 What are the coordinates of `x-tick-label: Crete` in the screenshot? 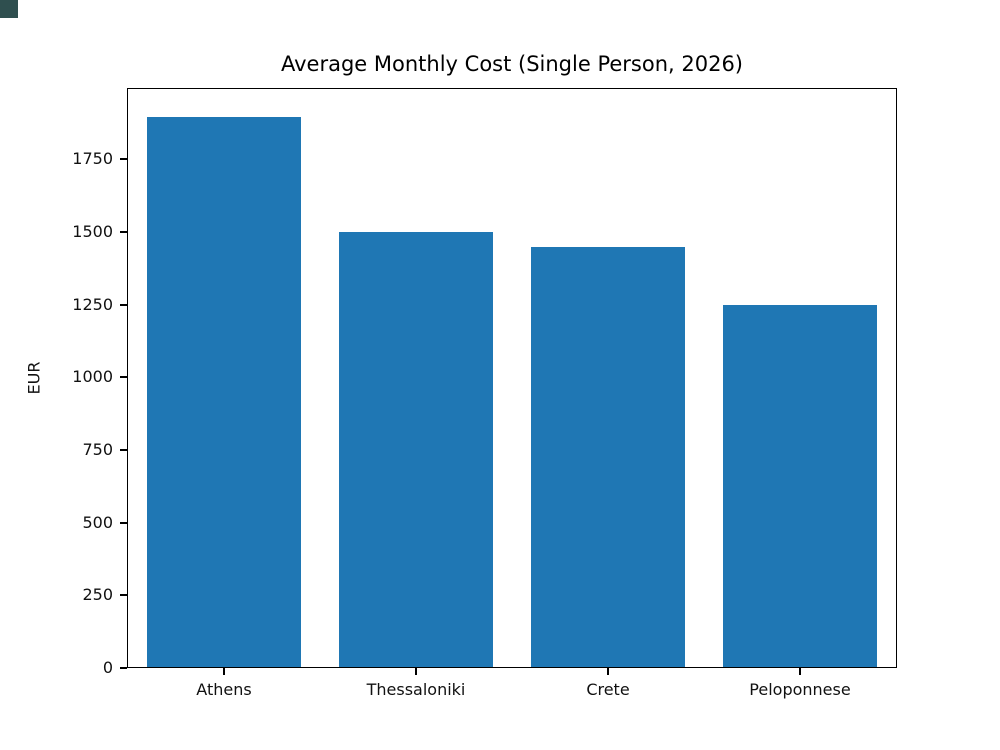 It's located at (608, 689).